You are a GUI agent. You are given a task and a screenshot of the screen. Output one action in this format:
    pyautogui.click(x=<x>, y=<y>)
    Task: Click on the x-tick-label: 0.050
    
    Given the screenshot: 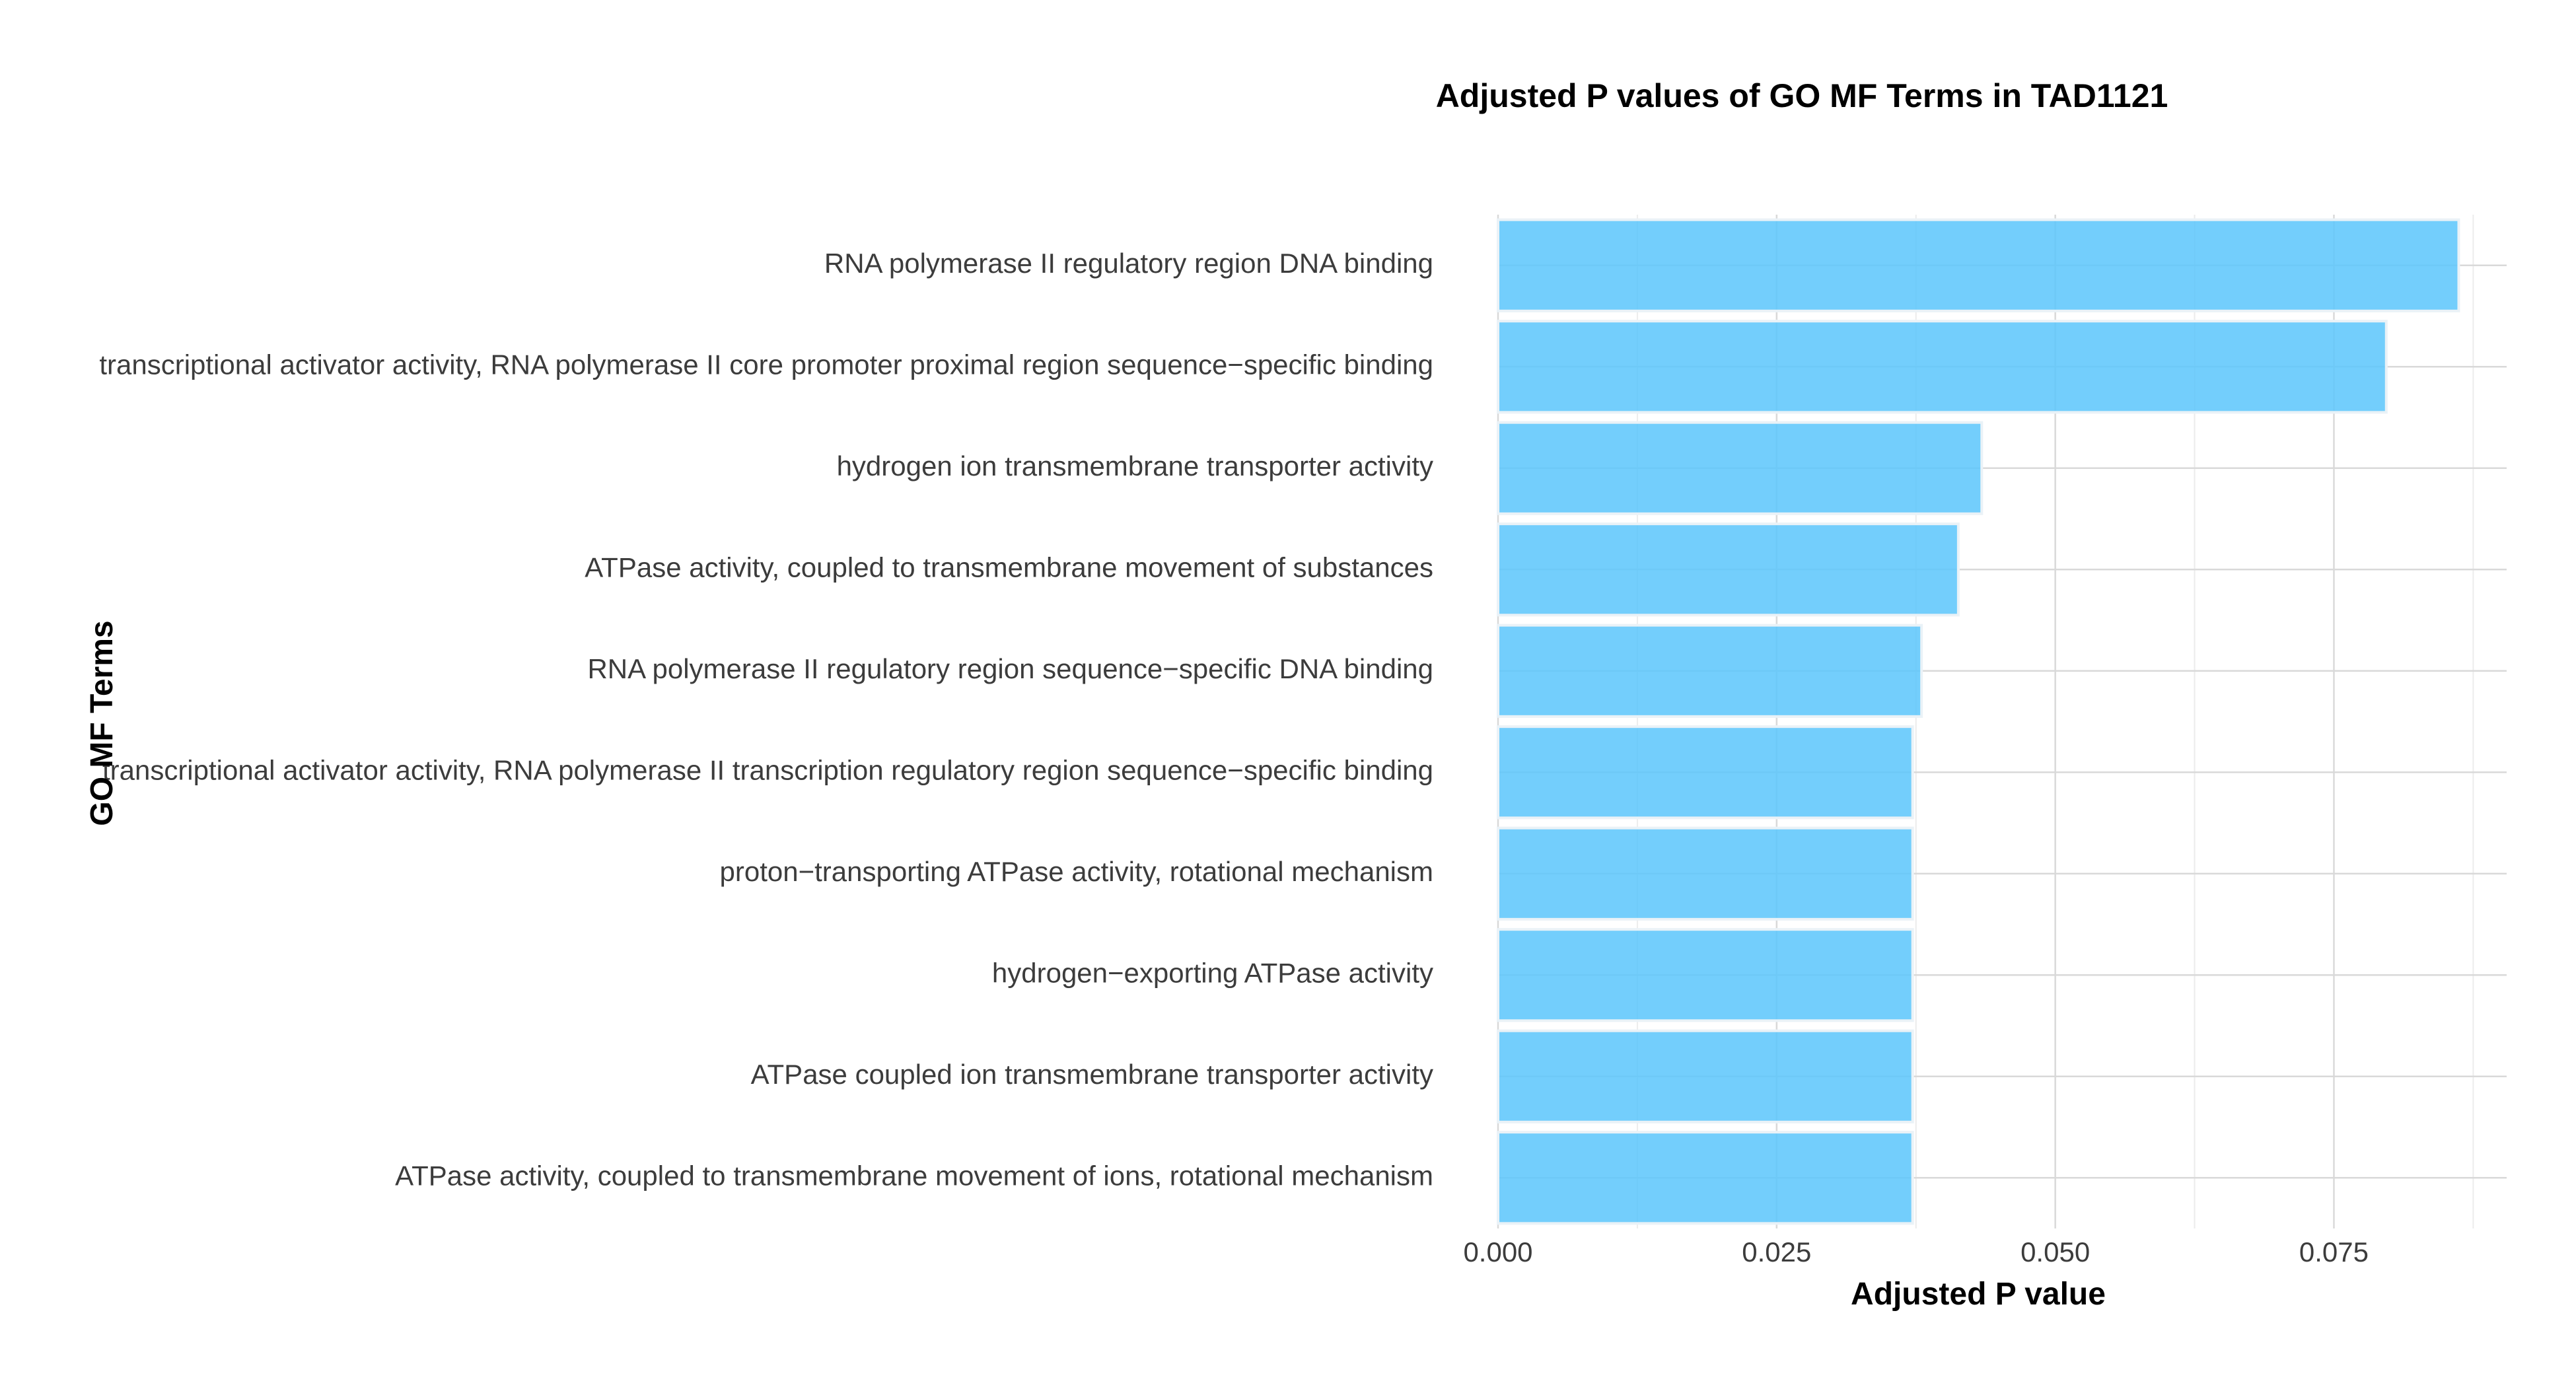 What is the action you would take?
    pyautogui.click(x=2055, y=1251)
    